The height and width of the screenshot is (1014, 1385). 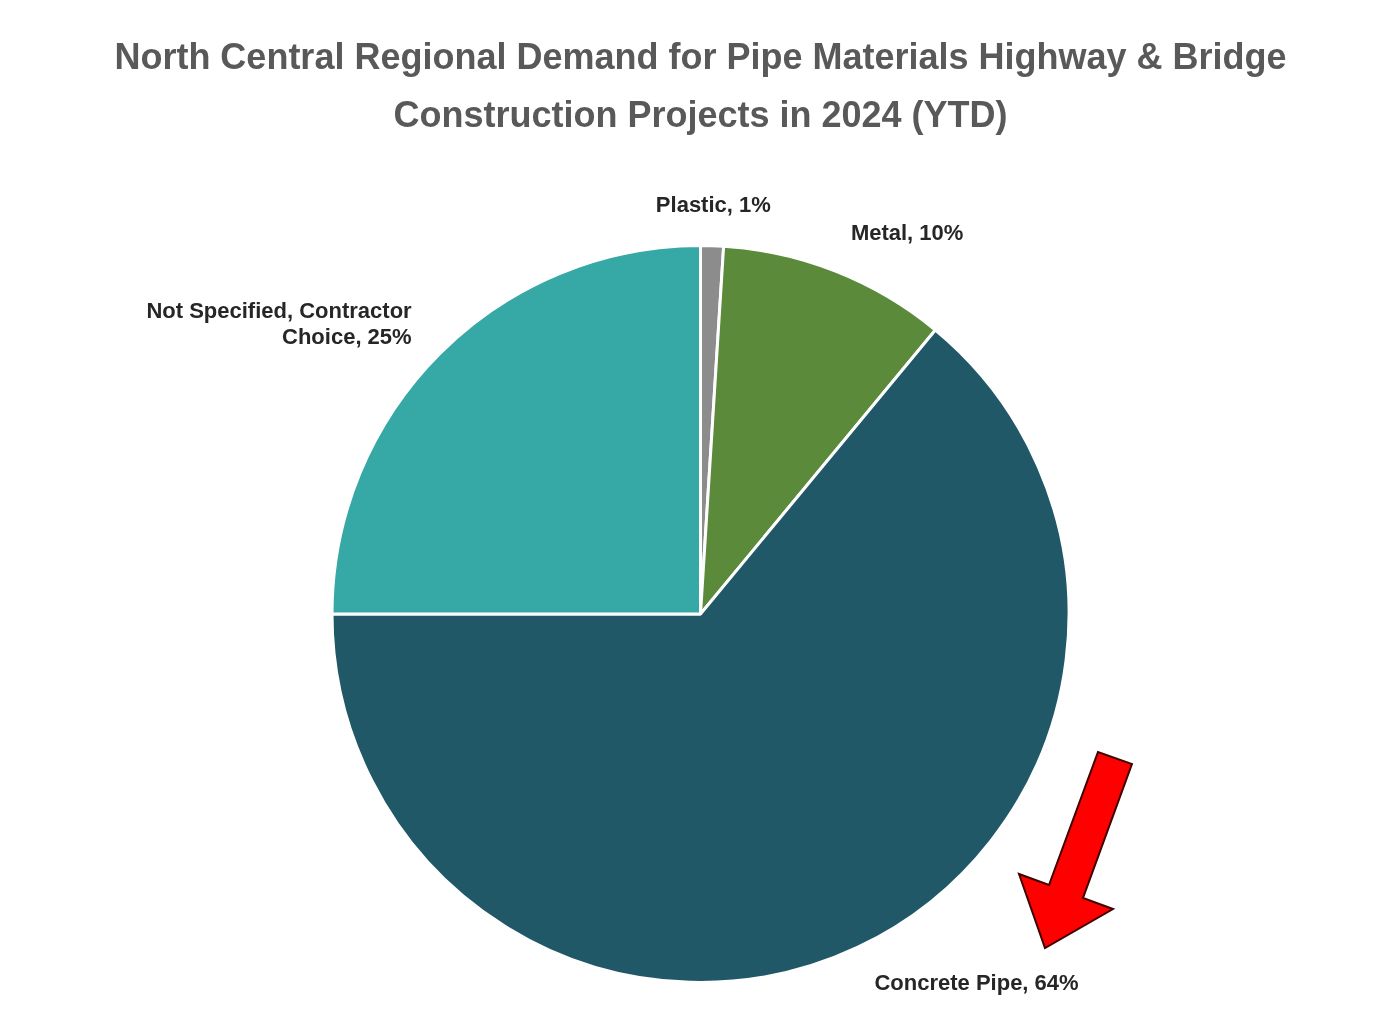 I want to click on slice-label: Metal, 10%, so click(x=907, y=233).